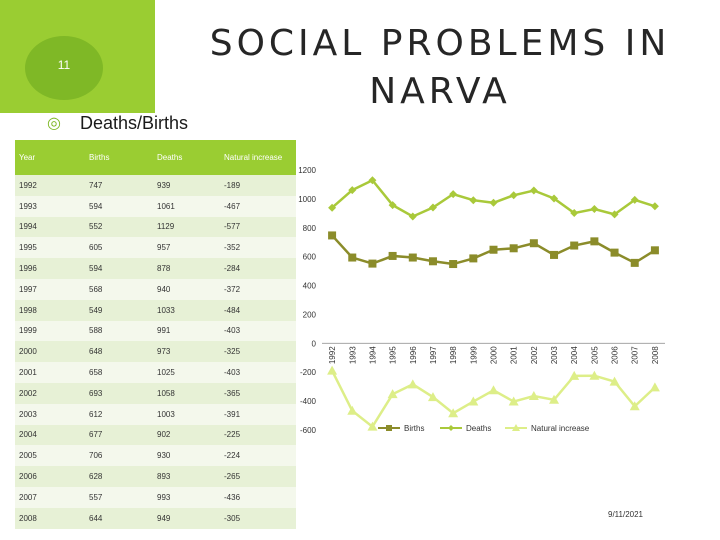  Describe the element at coordinates (258, 227) in the screenshot. I see `cell-natural-increase: -577` at that location.